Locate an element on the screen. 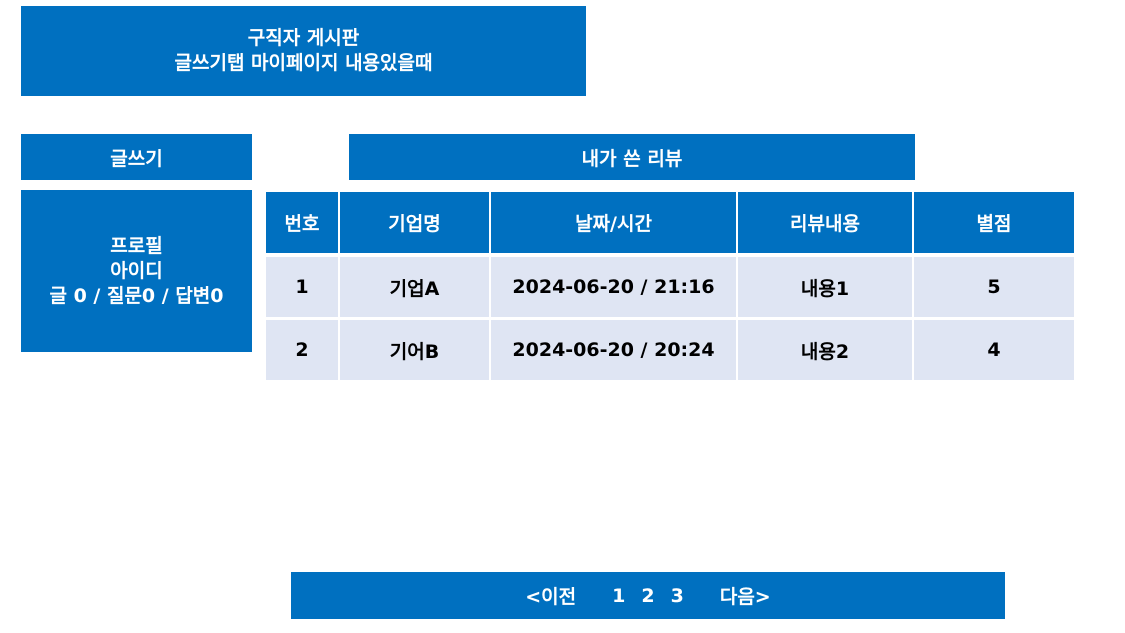  profile-user-id: 아이디 is located at coordinates (136, 270).